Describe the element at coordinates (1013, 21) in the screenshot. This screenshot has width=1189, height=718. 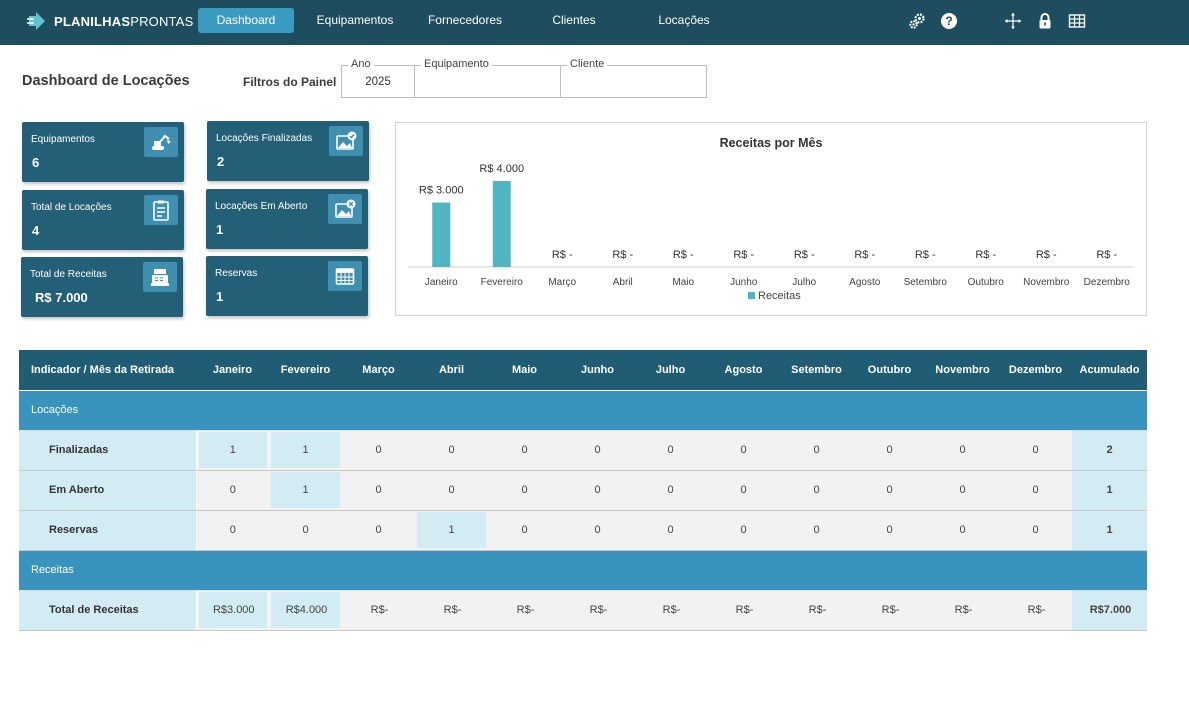
I see `move-icon` at that location.